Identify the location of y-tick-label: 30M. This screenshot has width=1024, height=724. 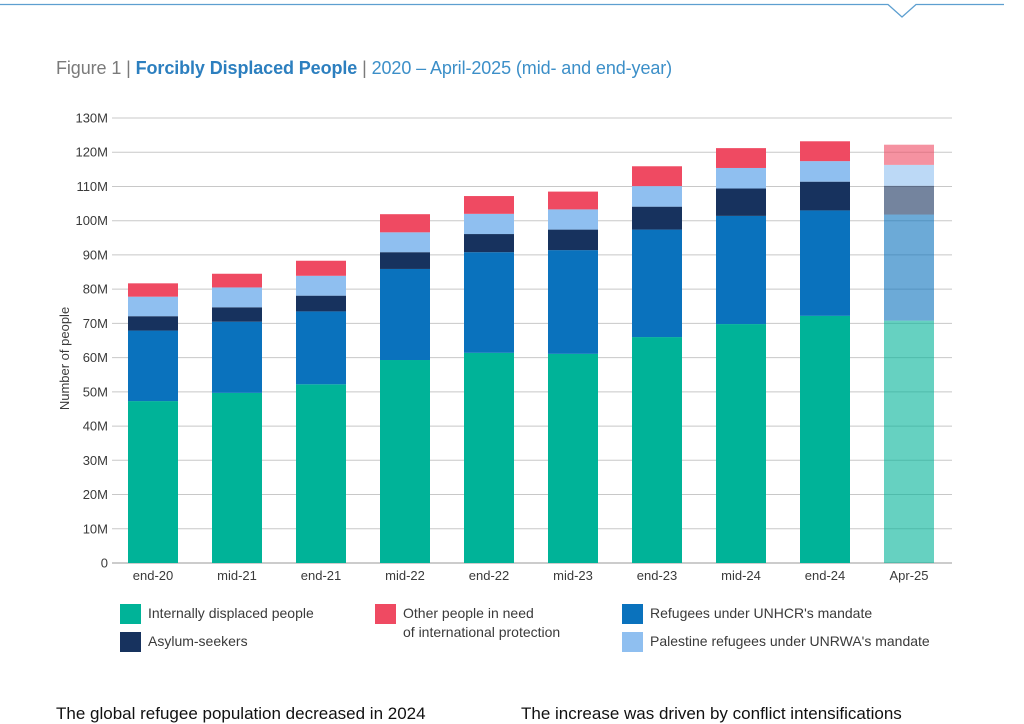
(95, 460).